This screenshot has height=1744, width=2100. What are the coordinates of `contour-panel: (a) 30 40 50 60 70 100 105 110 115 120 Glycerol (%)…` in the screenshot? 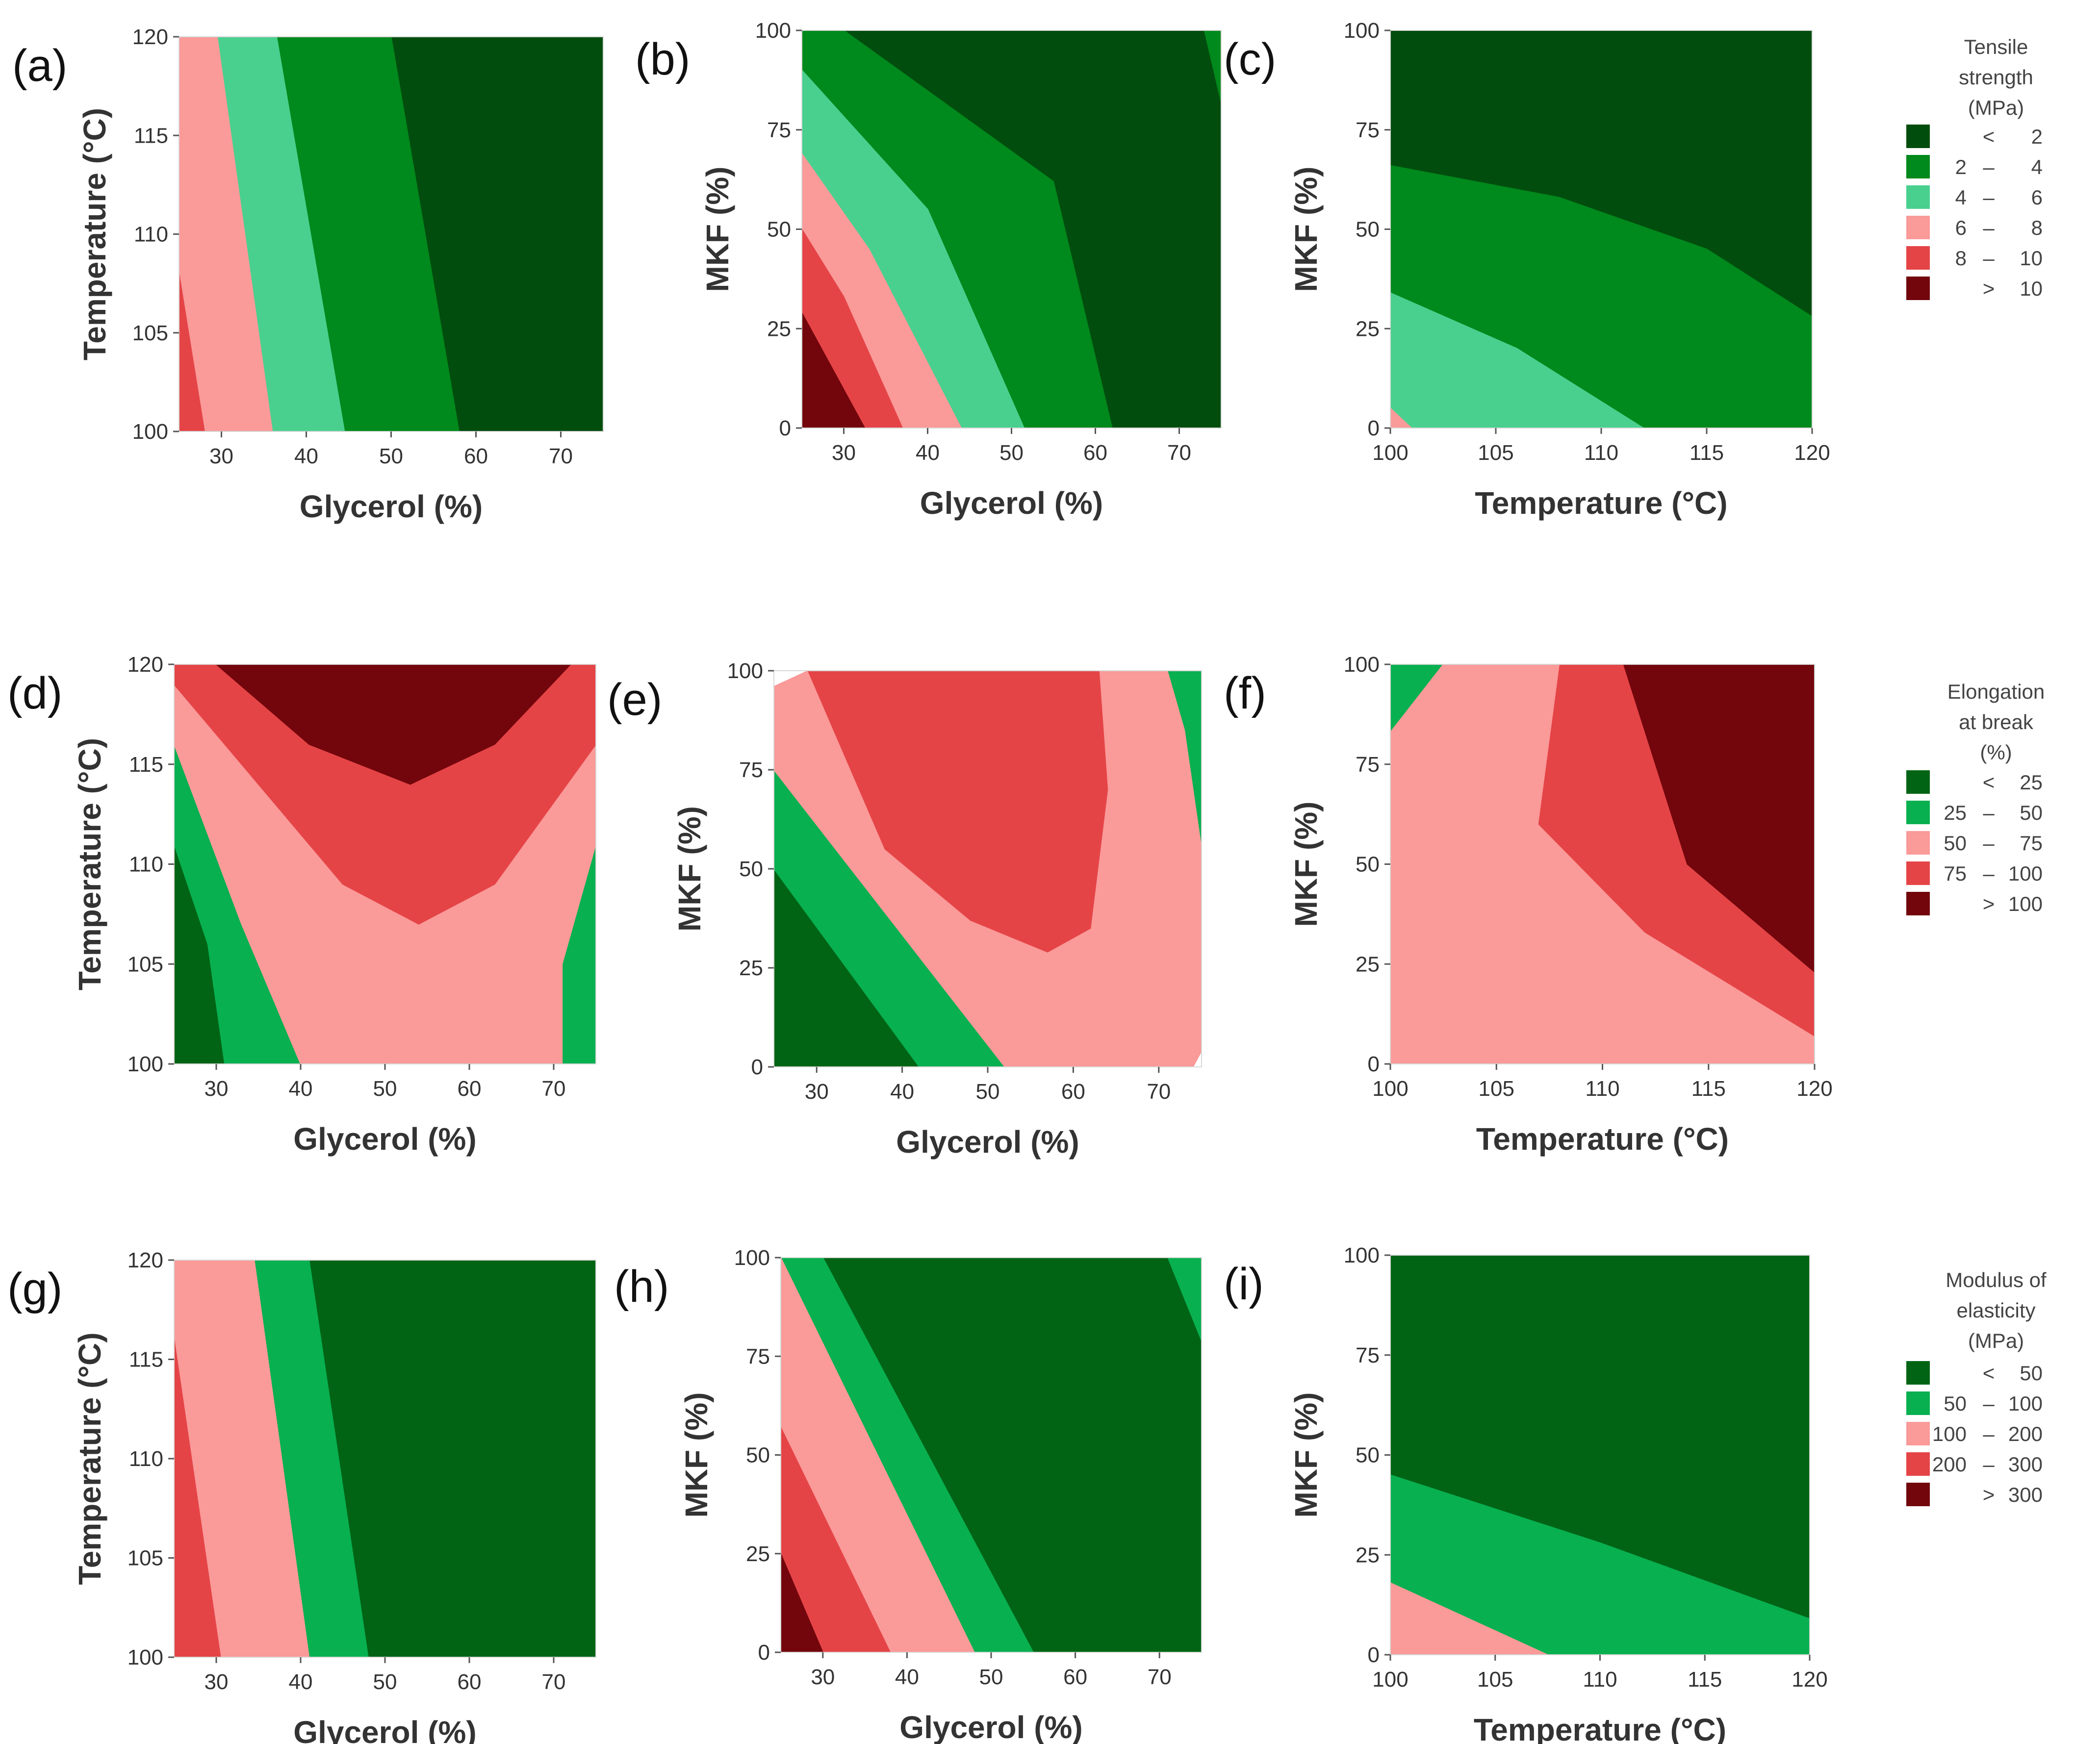 It's located at (308, 274).